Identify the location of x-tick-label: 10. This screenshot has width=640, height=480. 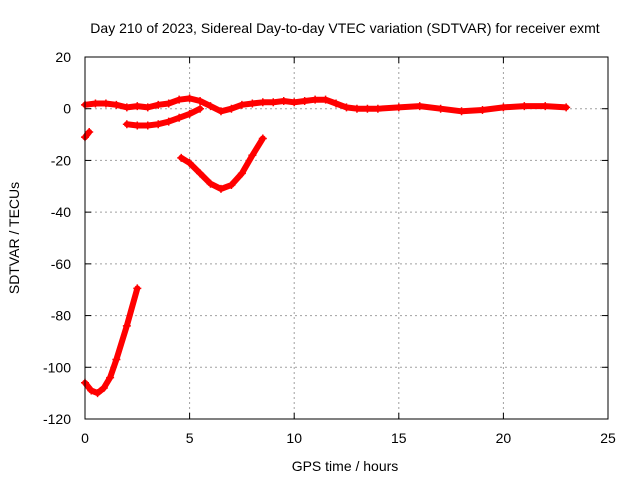
(294, 438).